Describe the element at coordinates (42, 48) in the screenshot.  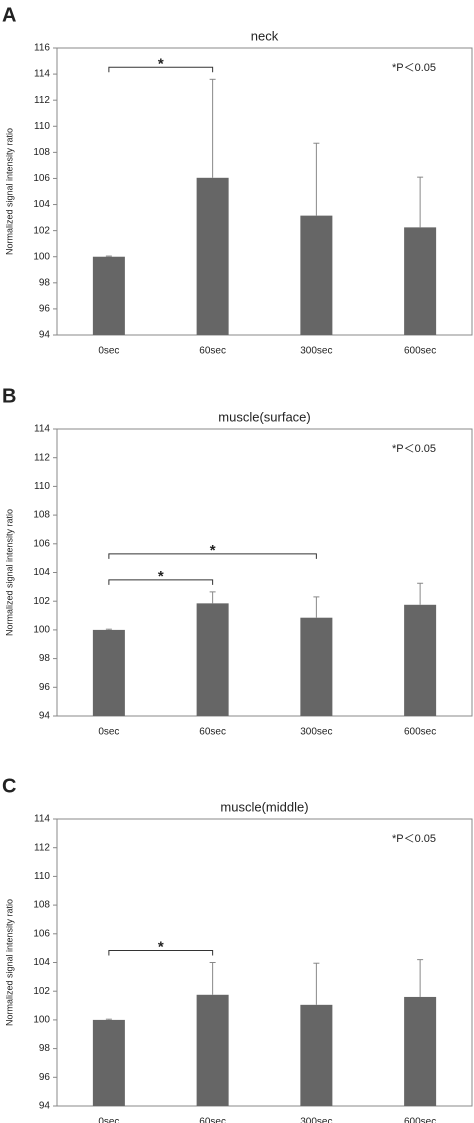
I see `y-tick-label: 116` at that location.